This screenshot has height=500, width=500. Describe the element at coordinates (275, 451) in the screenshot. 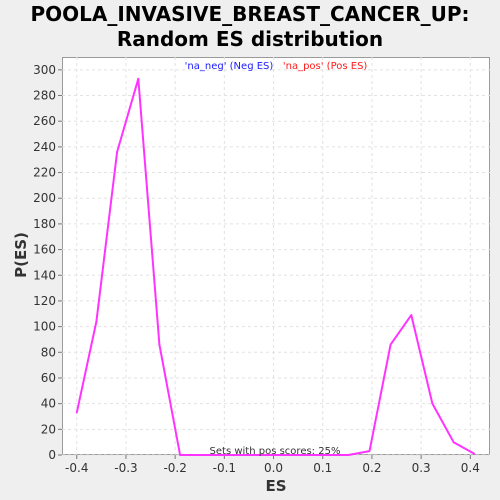

I see `pos-scores-annotation: Sets with pos scores: 25%` at that location.